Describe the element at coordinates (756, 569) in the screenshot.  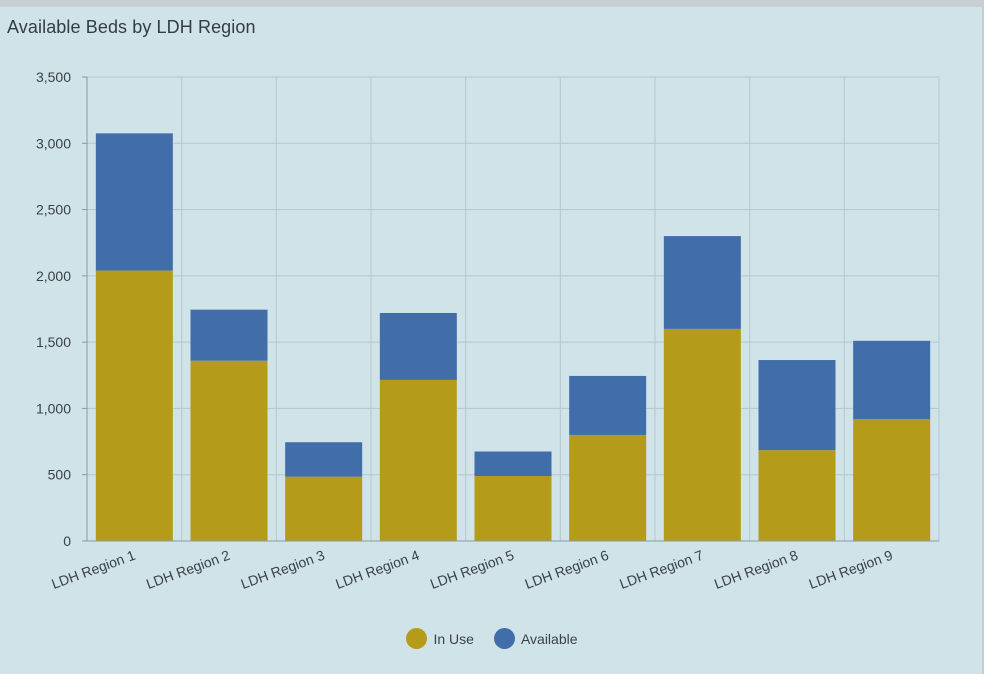
I see `x-tick-label: LDH Region 8` at that location.